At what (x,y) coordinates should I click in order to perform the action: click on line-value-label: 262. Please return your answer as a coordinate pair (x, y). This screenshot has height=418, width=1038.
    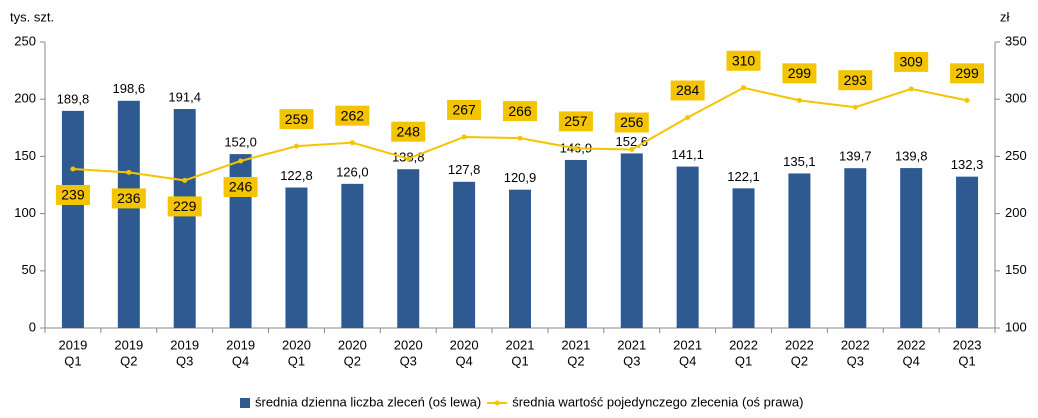
    Looking at the image, I should click on (353, 115).